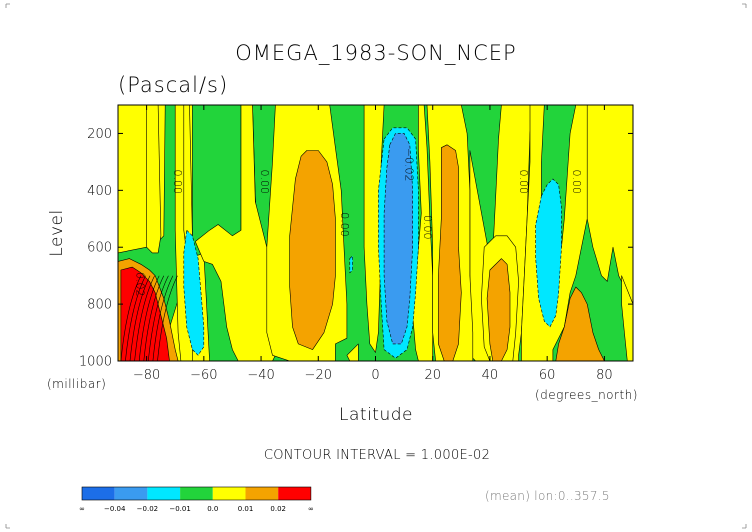 The image size is (752, 532). I want to click on y-tick-label-4: 1000, so click(95, 362).